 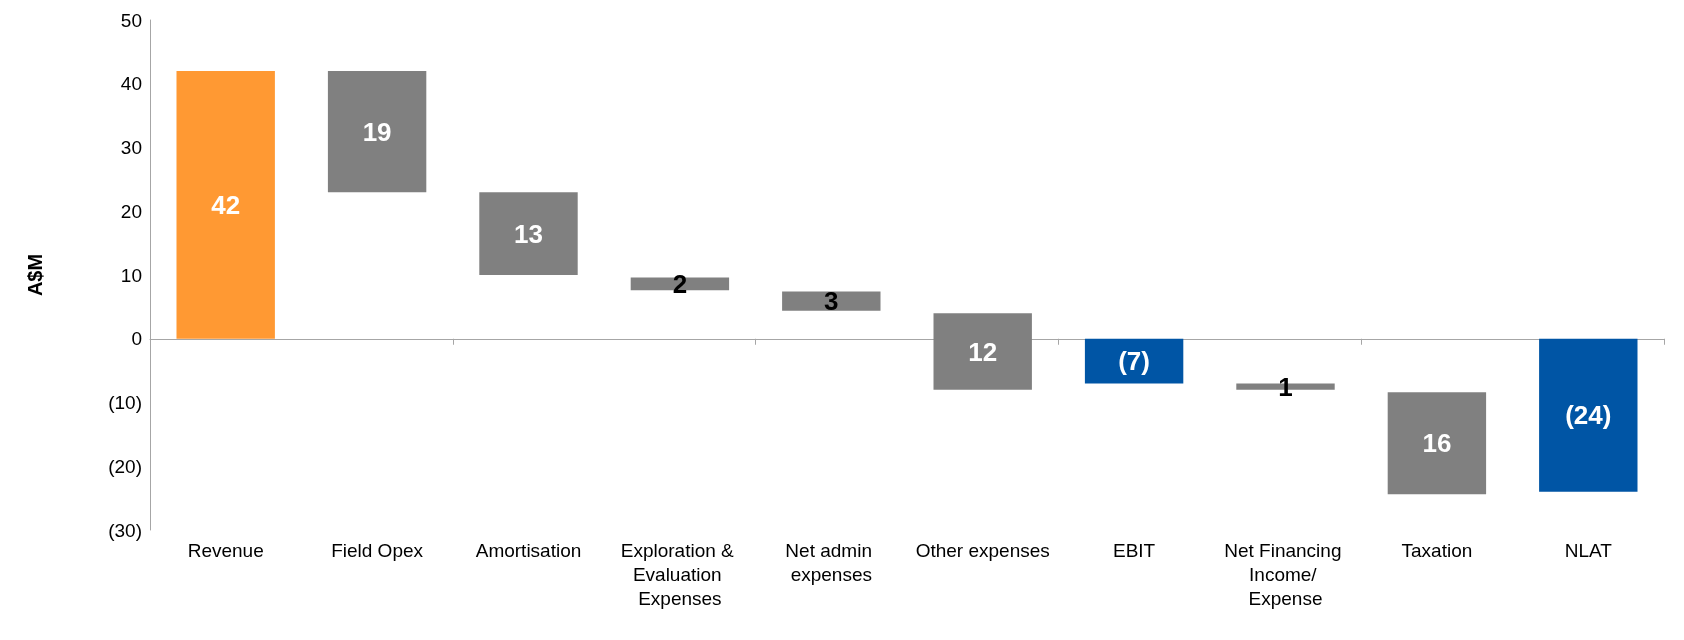 I want to click on data-label: 16, so click(x=1437, y=443).